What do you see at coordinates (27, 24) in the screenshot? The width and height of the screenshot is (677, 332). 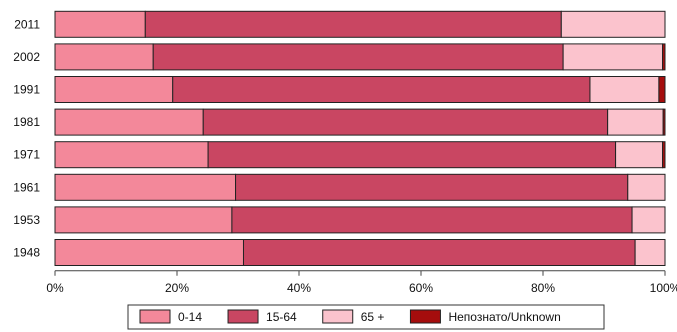 I see `y-tick-label-2011: 2011` at bounding box center [27, 24].